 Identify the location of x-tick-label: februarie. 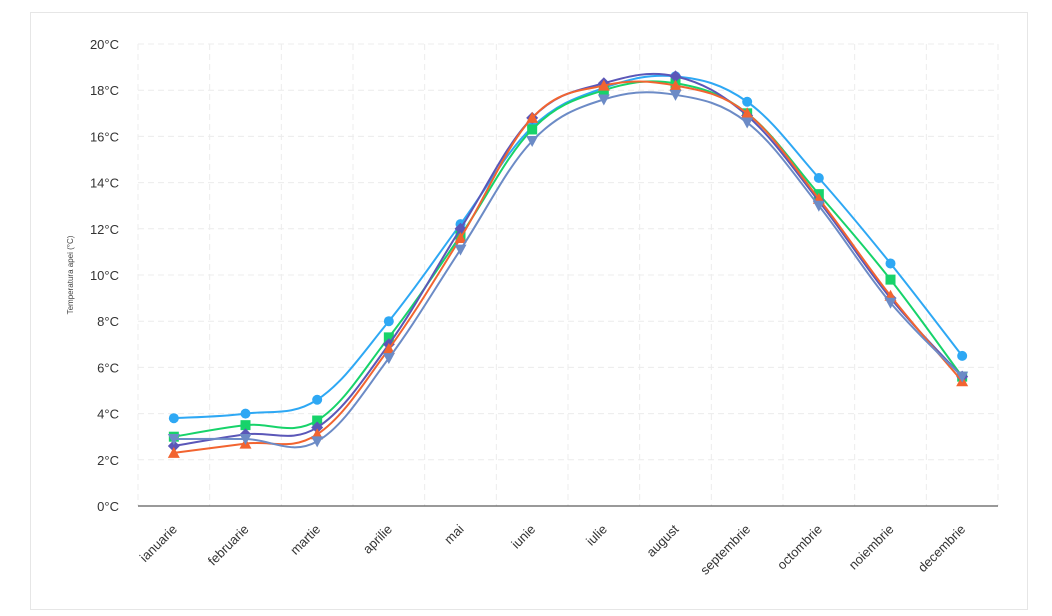
(228, 545).